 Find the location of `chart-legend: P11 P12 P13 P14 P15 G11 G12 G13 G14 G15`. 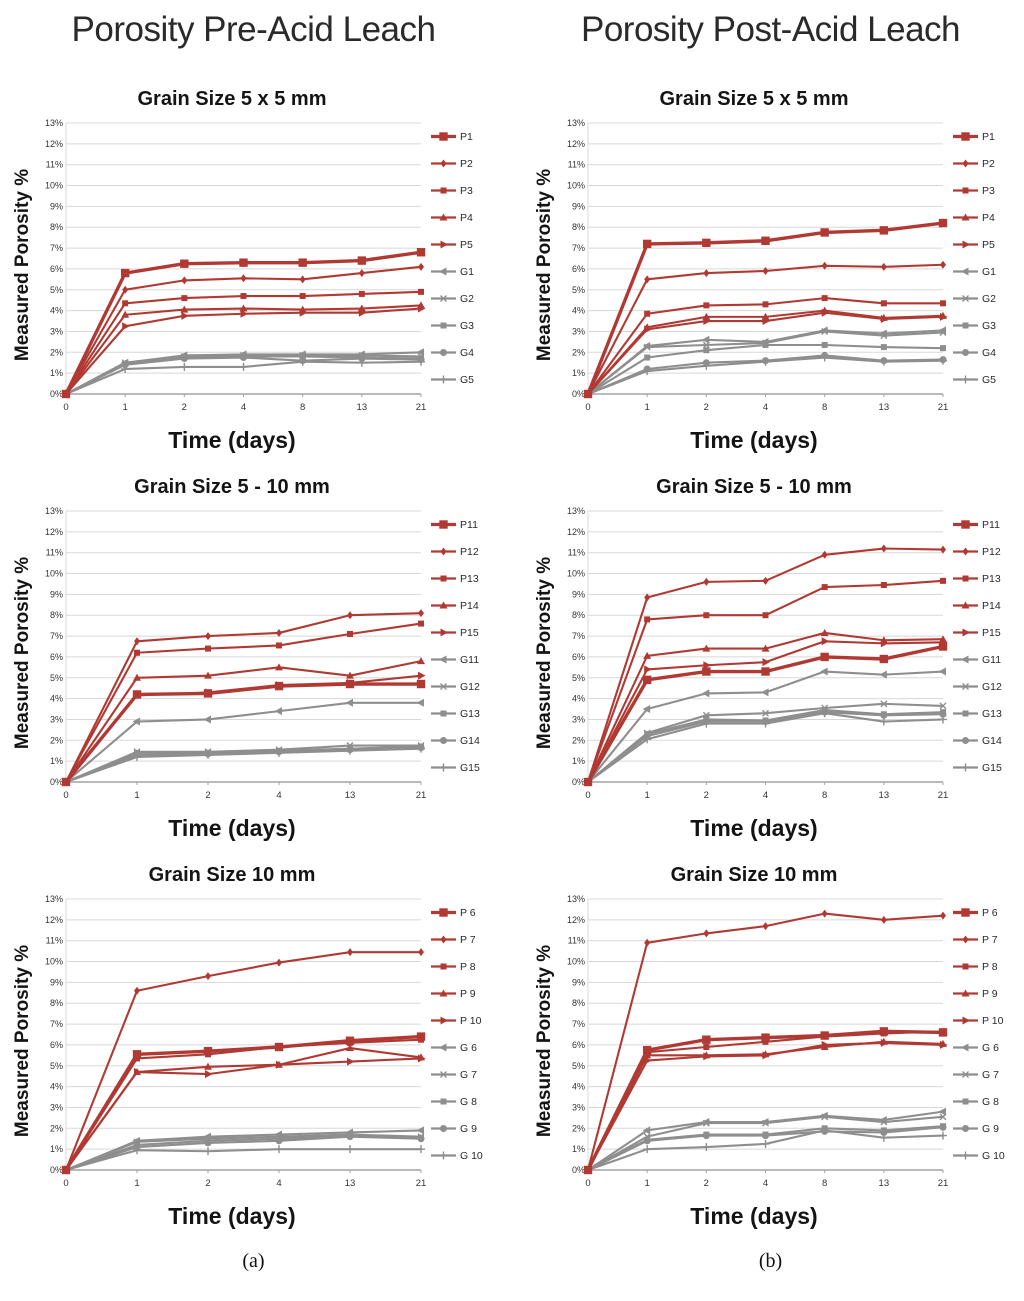

chart-legend: P11 P12 P13 P14 P15 G11 G12 G13 G14 G15 is located at coordinates (465, 653).